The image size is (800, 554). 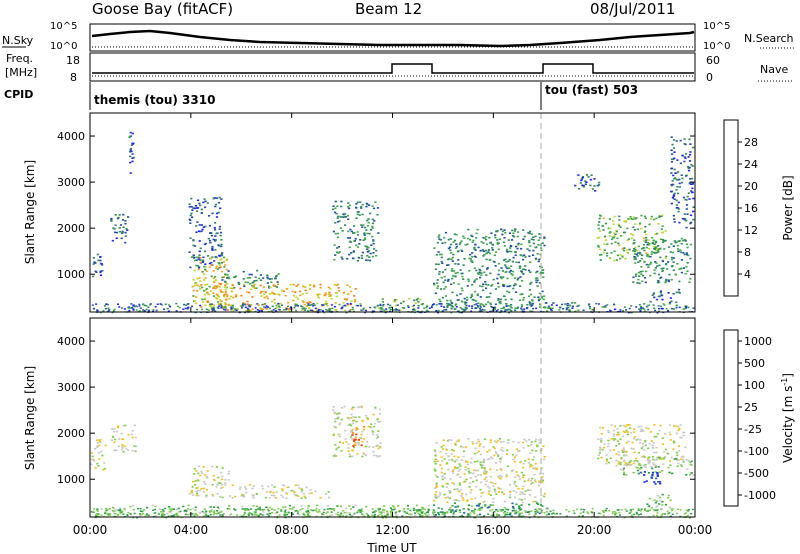 I want to click on x-tick-label: 00:00, so click(x=90, y=530).